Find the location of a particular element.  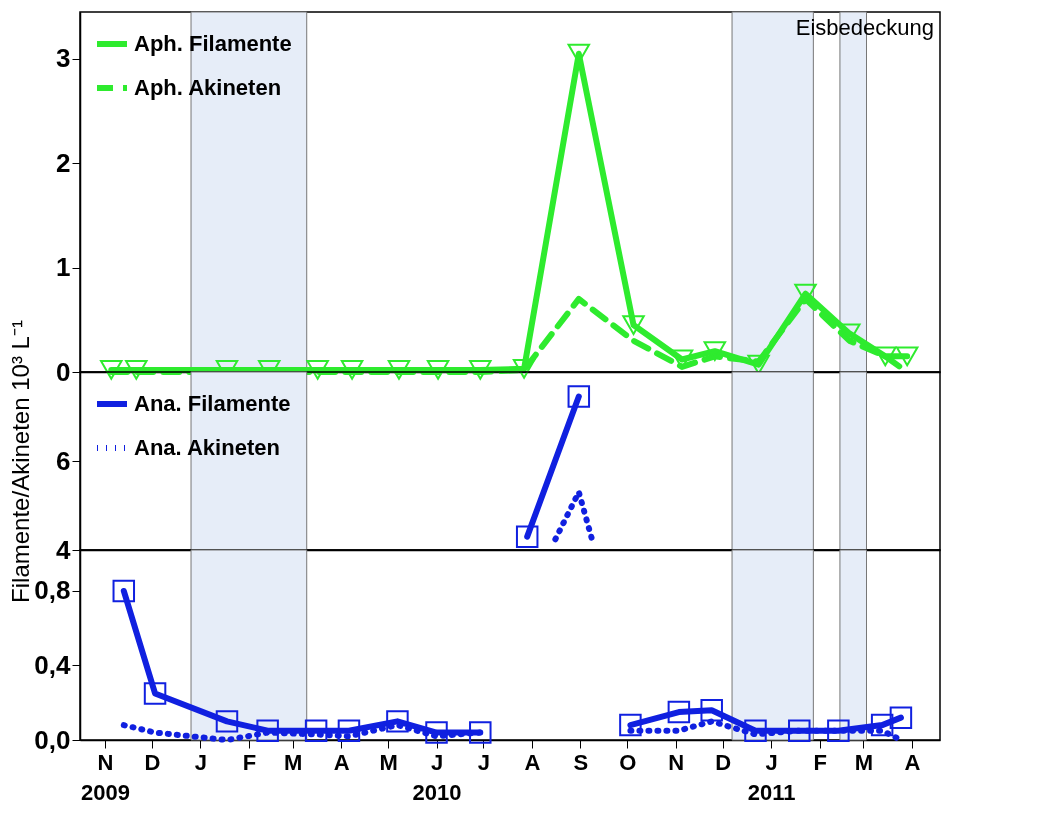

x-tick-label: N 2009 is located at coordinates (105, 777).